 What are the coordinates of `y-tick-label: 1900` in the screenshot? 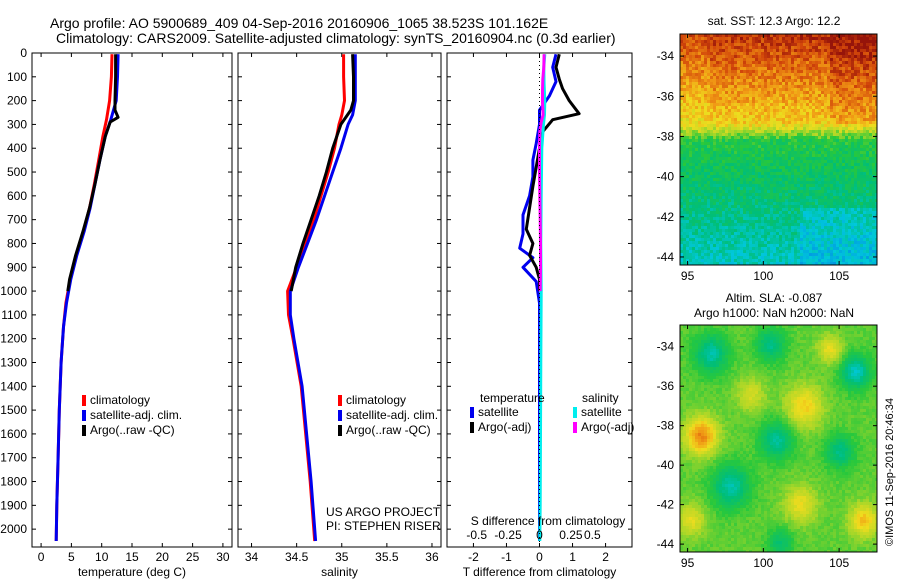 It's located at (13, 505).